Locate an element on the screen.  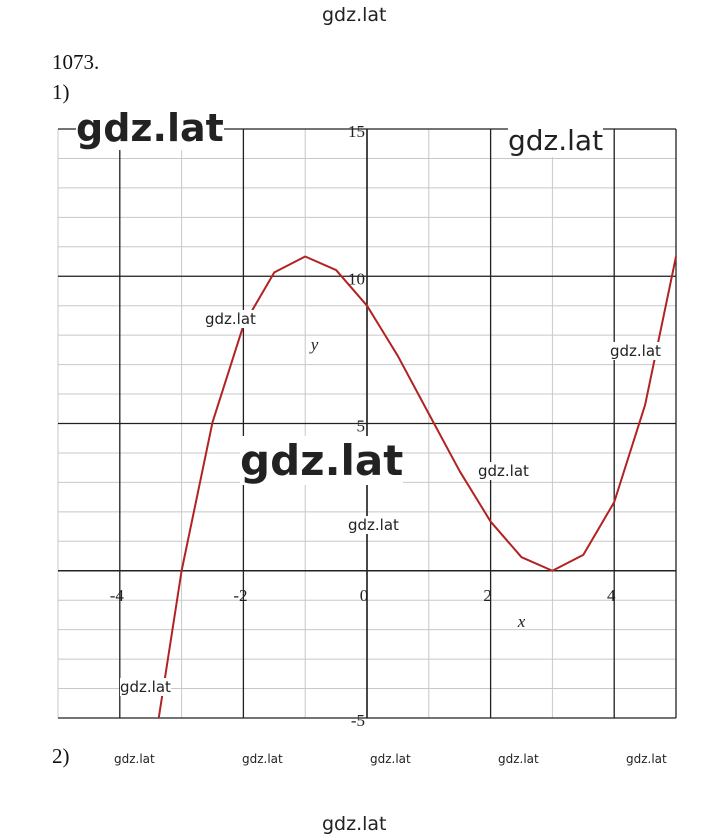
y-axis-label: y is located at coordinates (314, 344).